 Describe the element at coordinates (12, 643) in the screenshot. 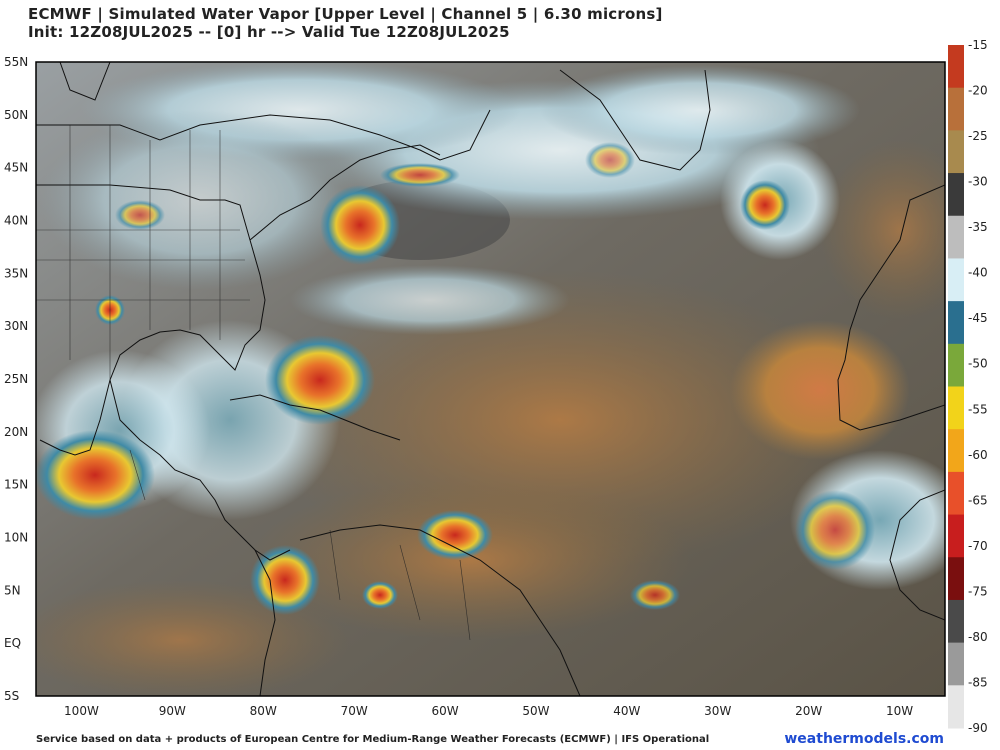

I see `lat-label: EQ` at that location.